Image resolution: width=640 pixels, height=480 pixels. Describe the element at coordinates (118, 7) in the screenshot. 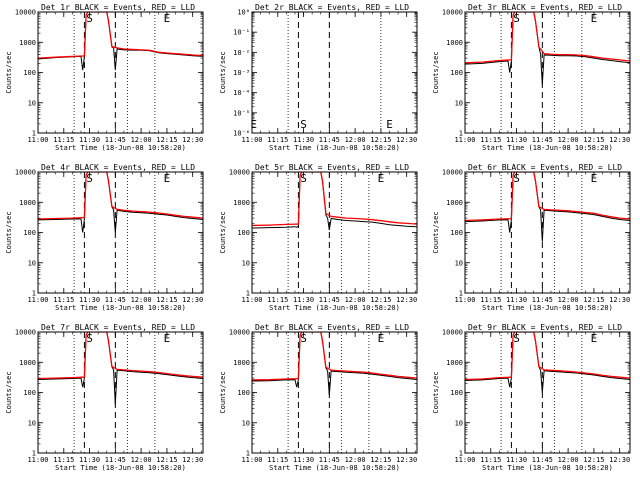

I see `panel-title: Det 1r BLACK = Events, RED = LLD` at that location.